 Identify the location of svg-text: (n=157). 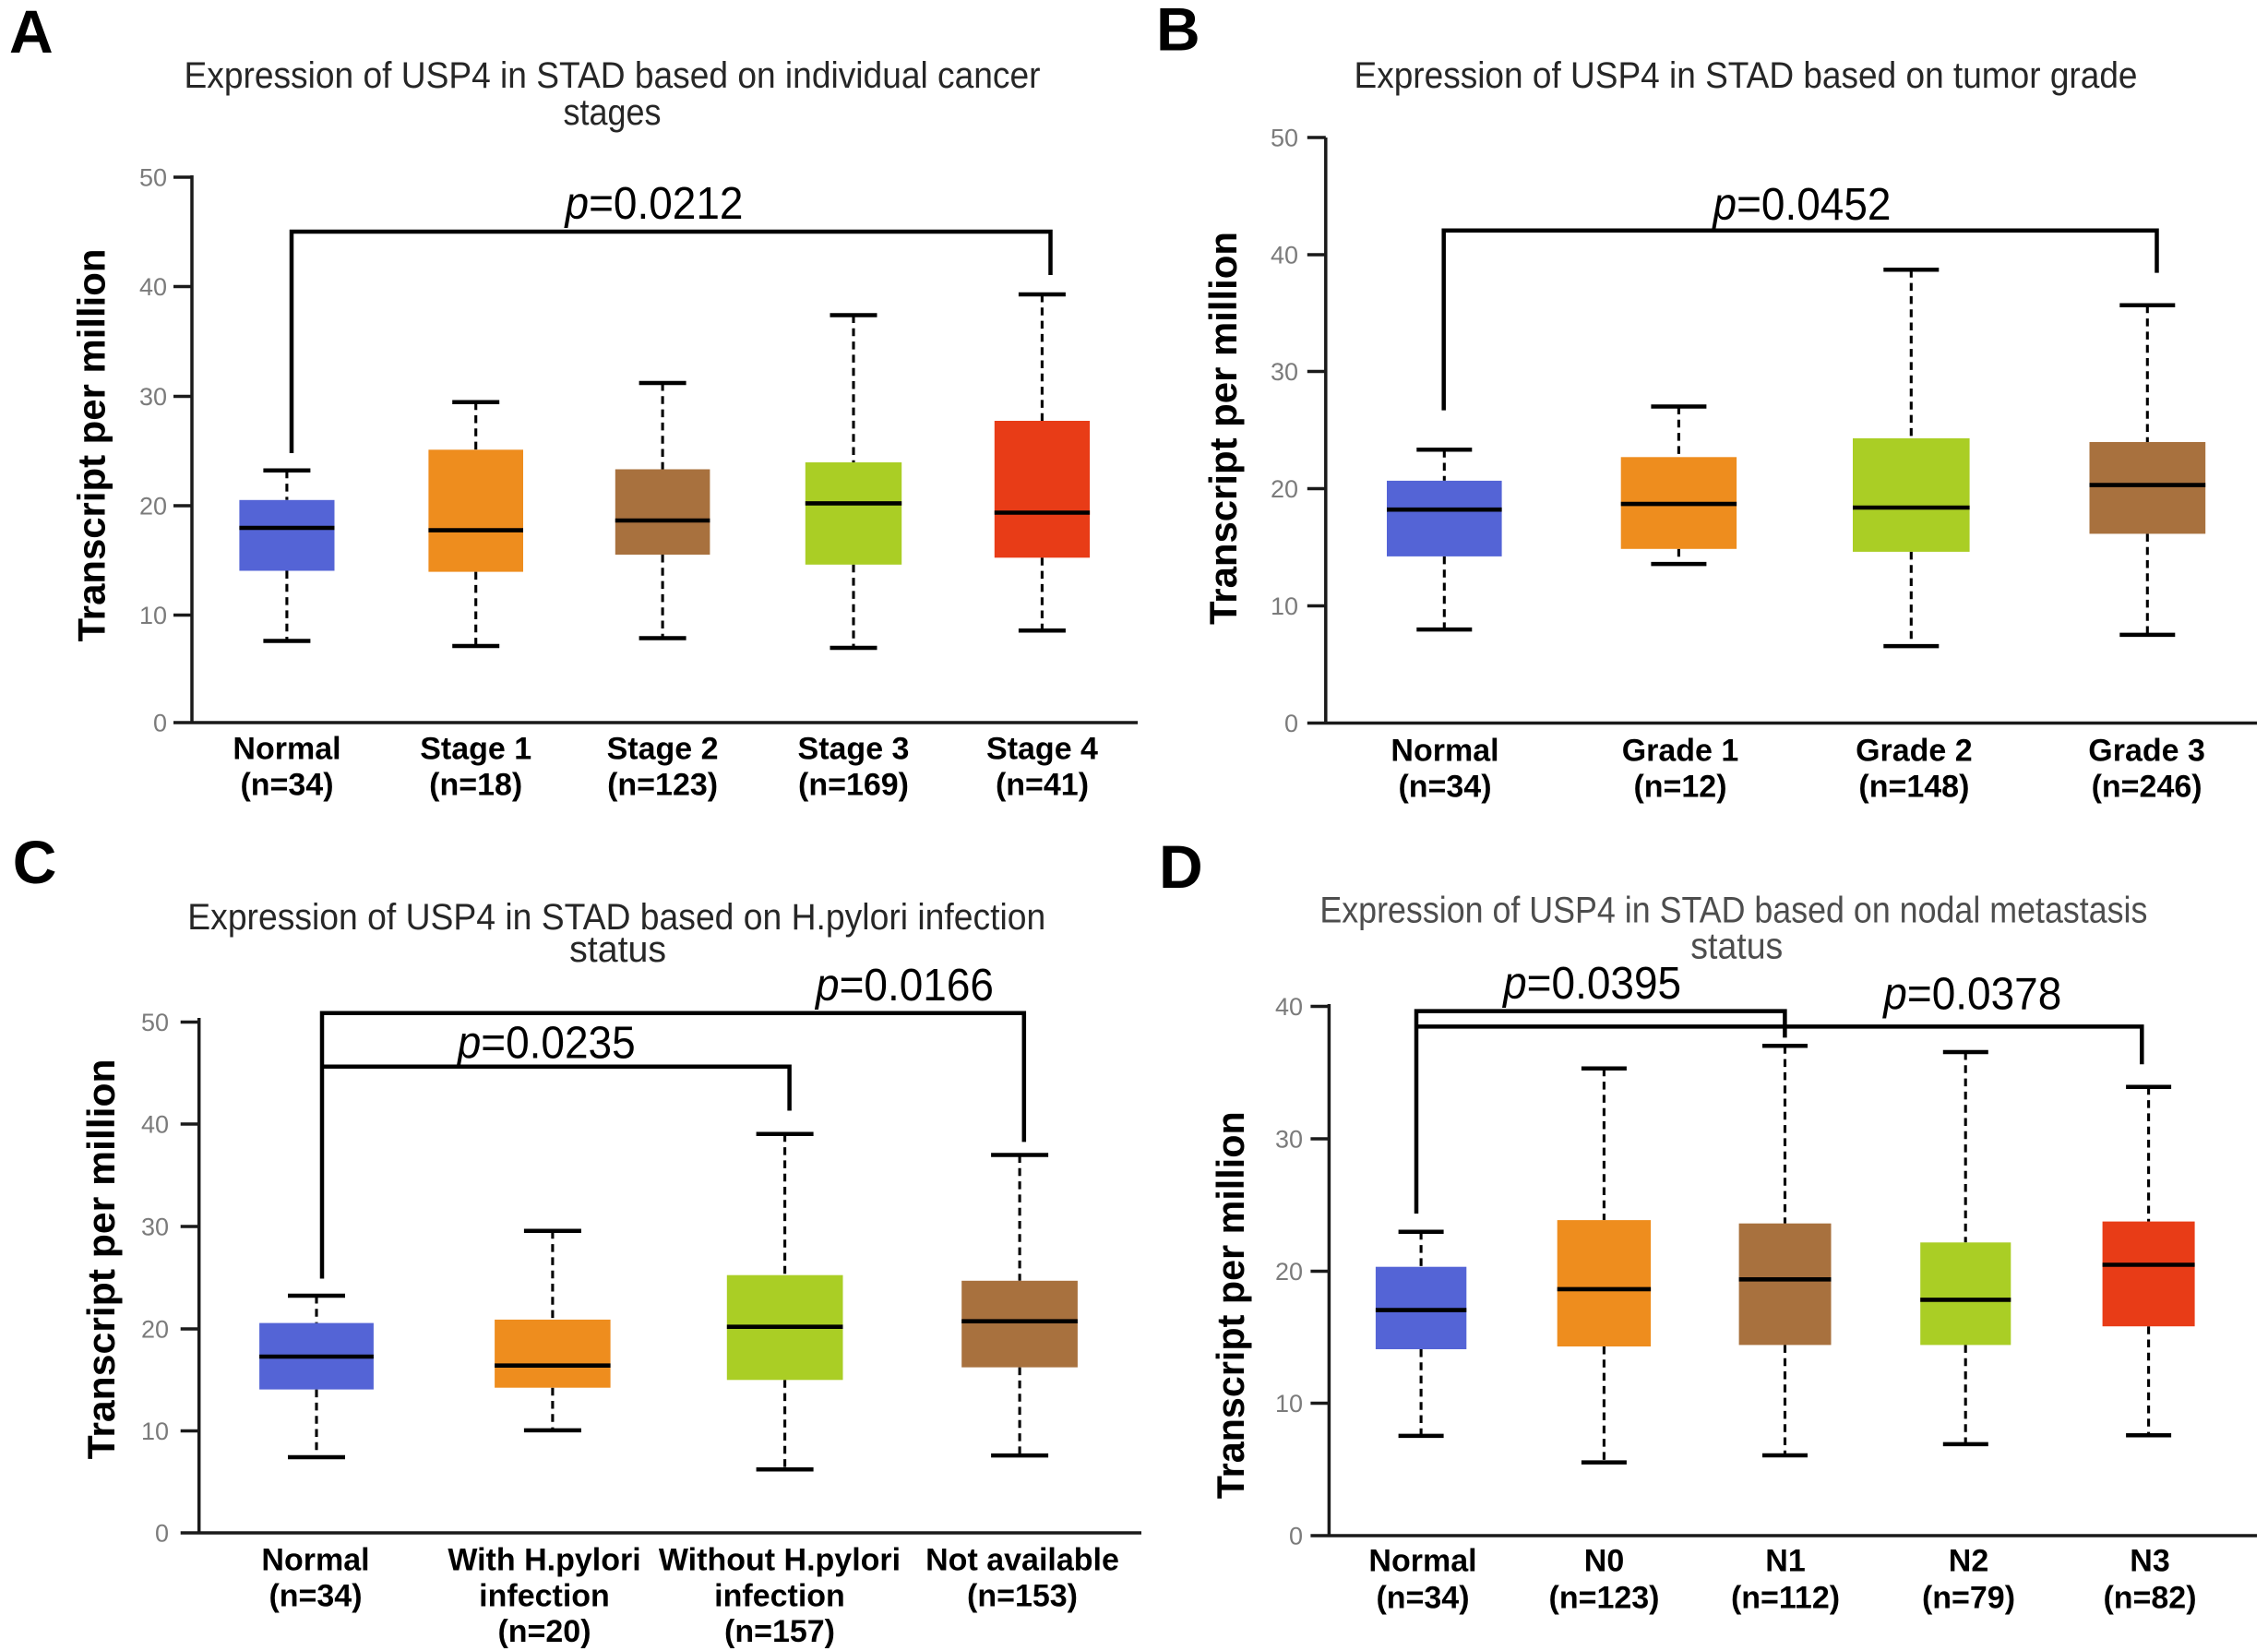
(779, 1631).